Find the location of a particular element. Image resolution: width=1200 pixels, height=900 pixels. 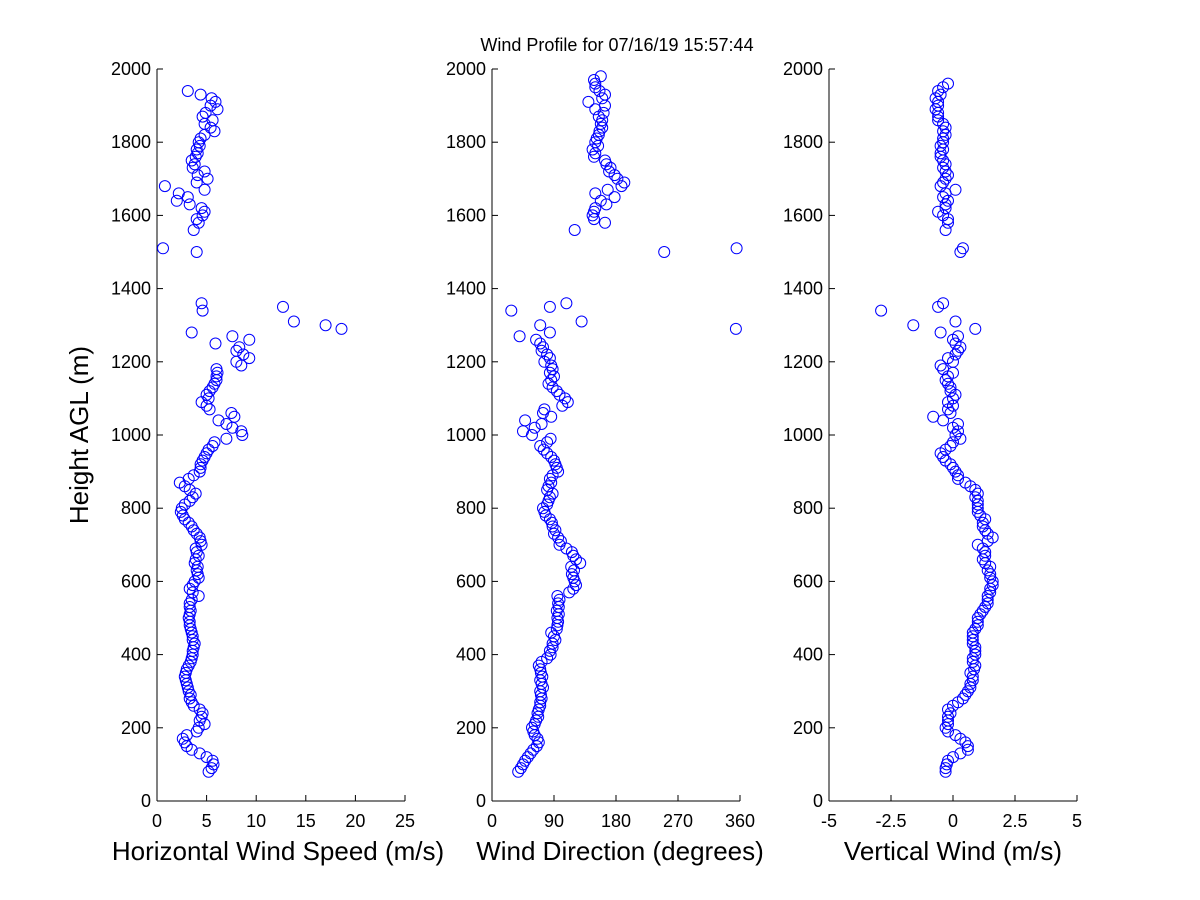

x-tick-label: 180 is located at coordinates (616, 821).